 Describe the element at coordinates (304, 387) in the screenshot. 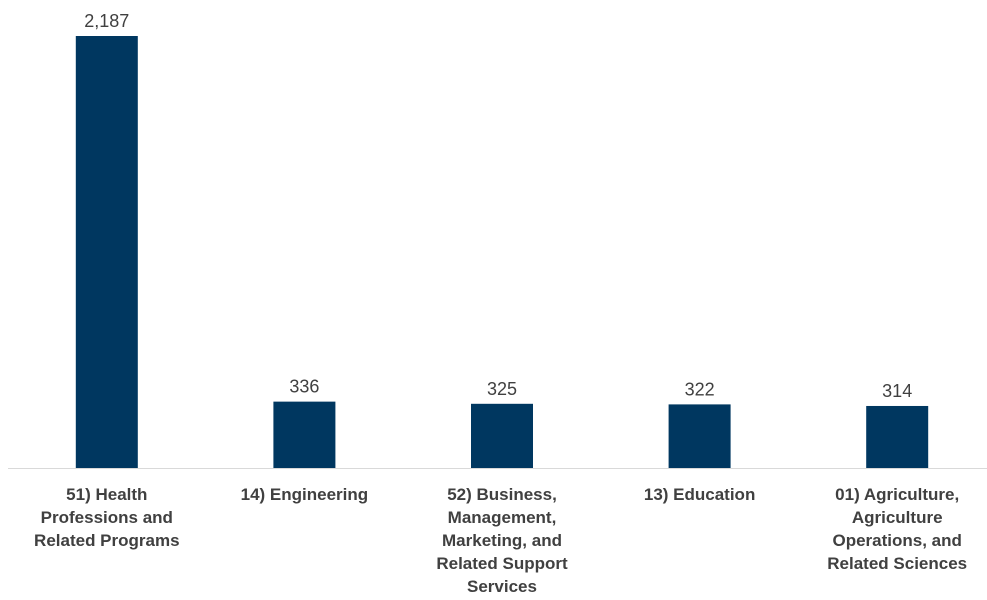

I see `value-label-1: 336` at that location.